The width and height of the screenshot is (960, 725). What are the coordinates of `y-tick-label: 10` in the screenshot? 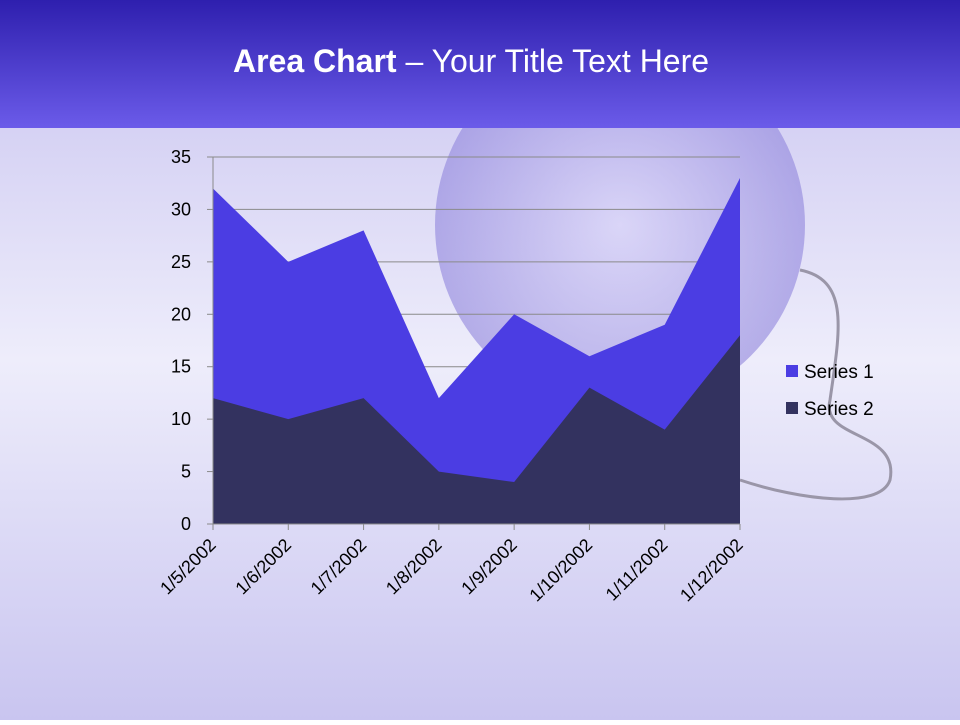 It's located at (181, 419).